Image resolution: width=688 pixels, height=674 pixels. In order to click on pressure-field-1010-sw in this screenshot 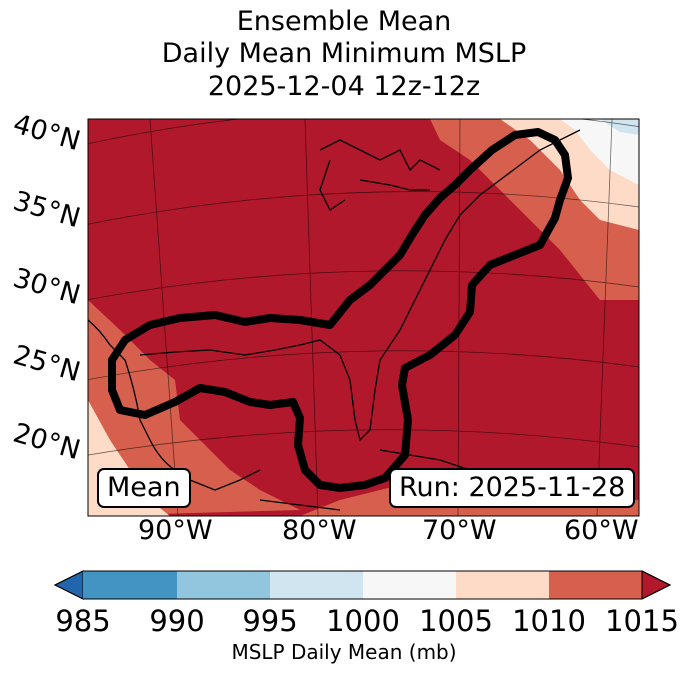, I will do `click(194, 408)`.